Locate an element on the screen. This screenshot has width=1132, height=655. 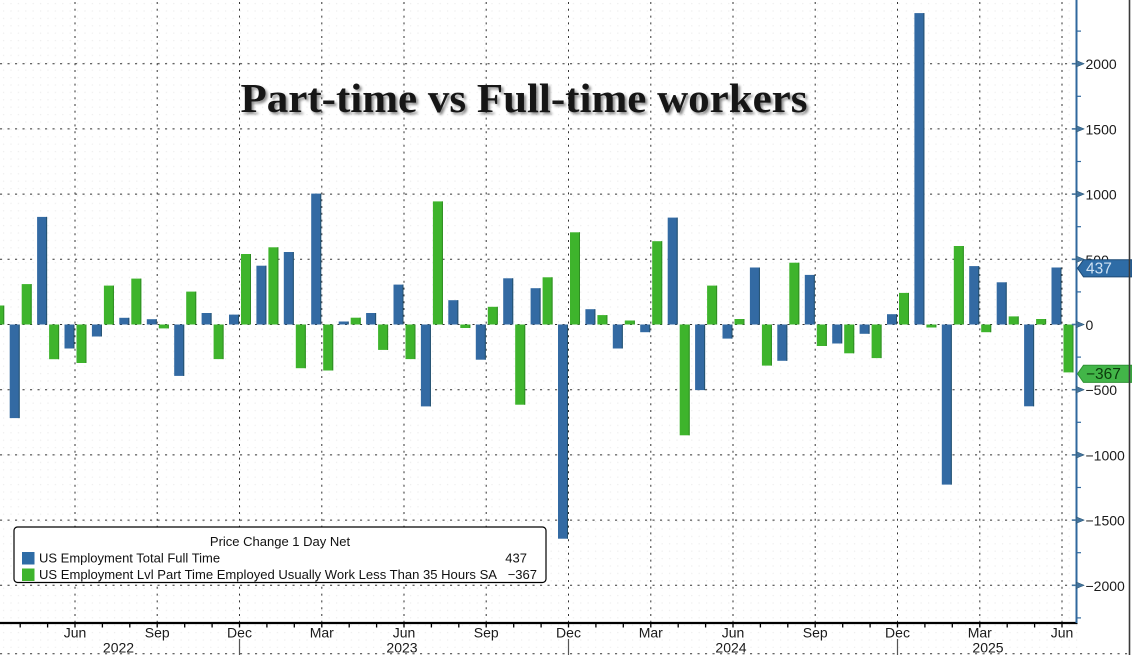
svg-text: 2022 is located at coordinates (118, 647).